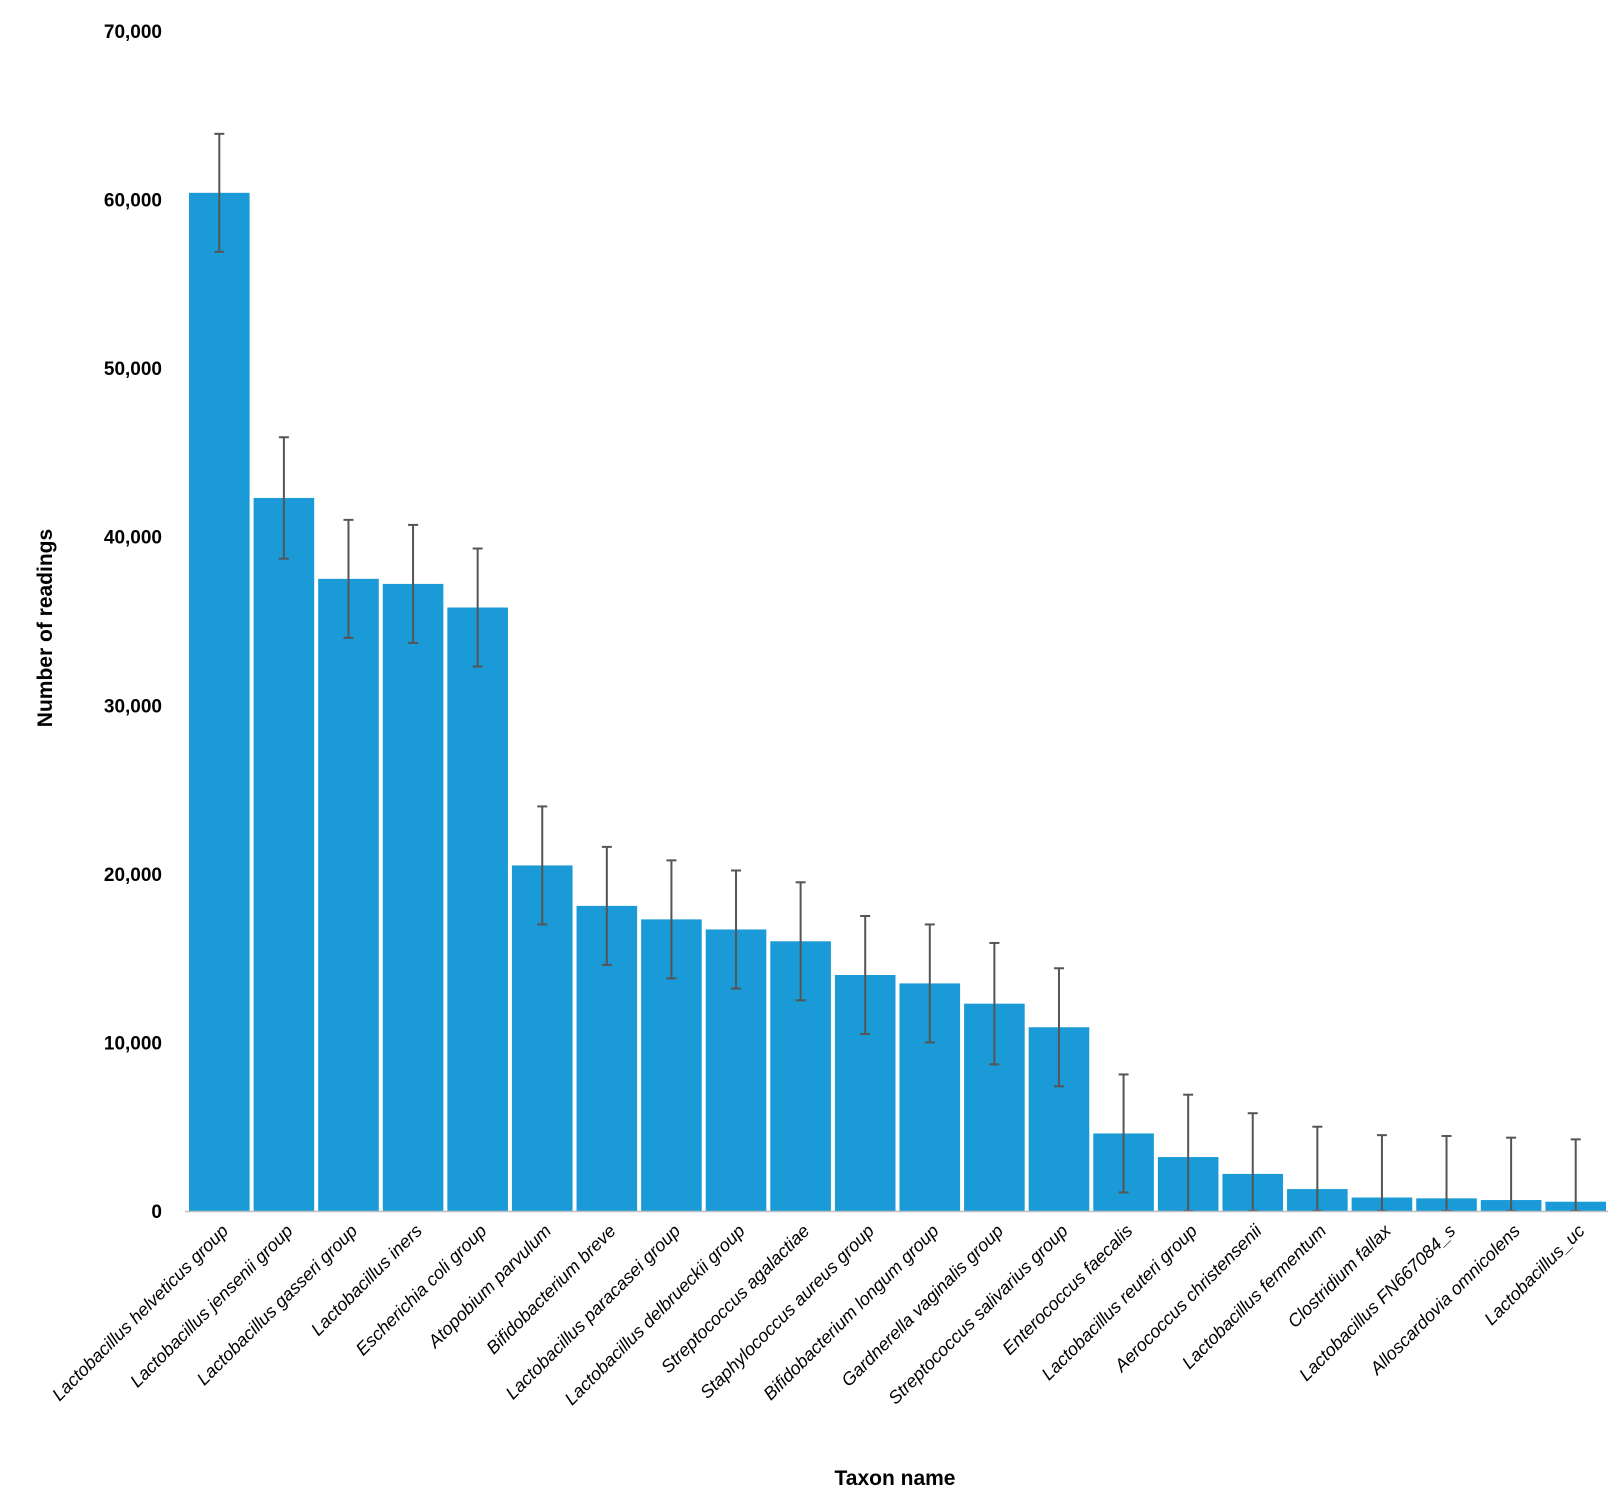 The height and width of the screenshot is (1508, 1612). Describe the element at coordinates (133, 201) in the screenshot. I see `y-tick-label: 60,000` at that location.